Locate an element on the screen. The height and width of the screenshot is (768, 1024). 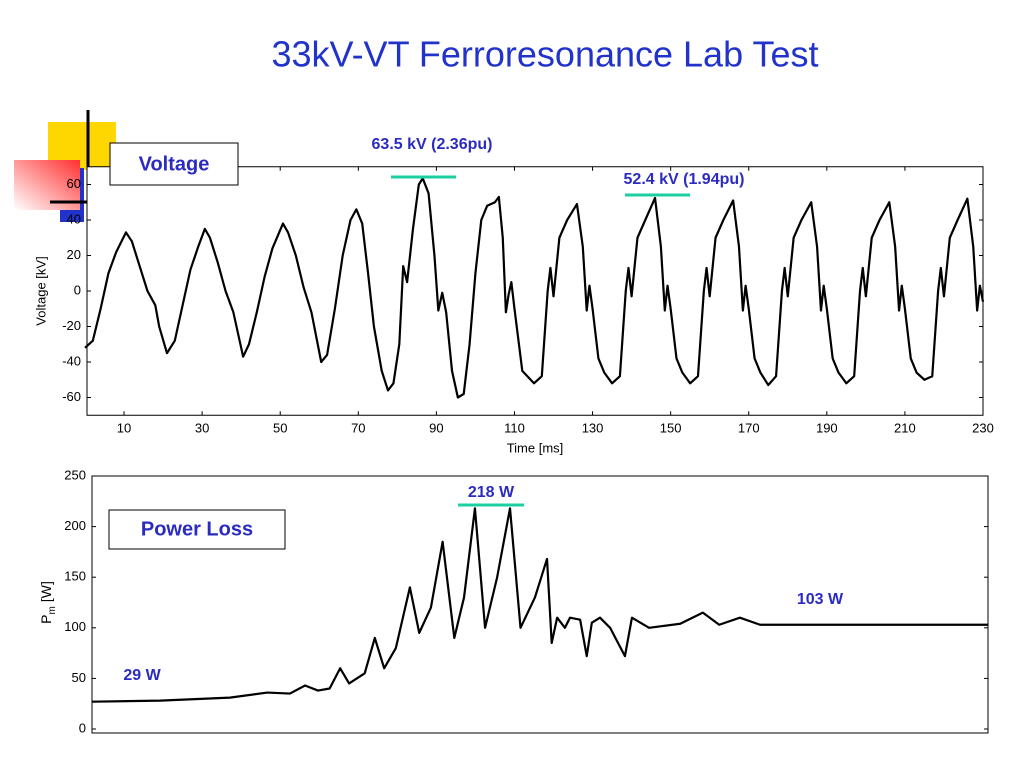
y-axis-label-part: m is located at coordinates (52, 610).